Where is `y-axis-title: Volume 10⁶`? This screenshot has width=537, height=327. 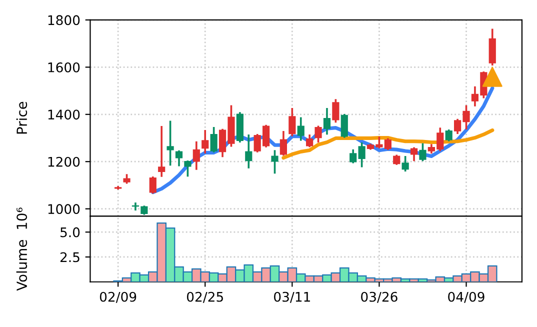
y-axis-title: Volume 10⁶ is located at coordinates (22, 249).